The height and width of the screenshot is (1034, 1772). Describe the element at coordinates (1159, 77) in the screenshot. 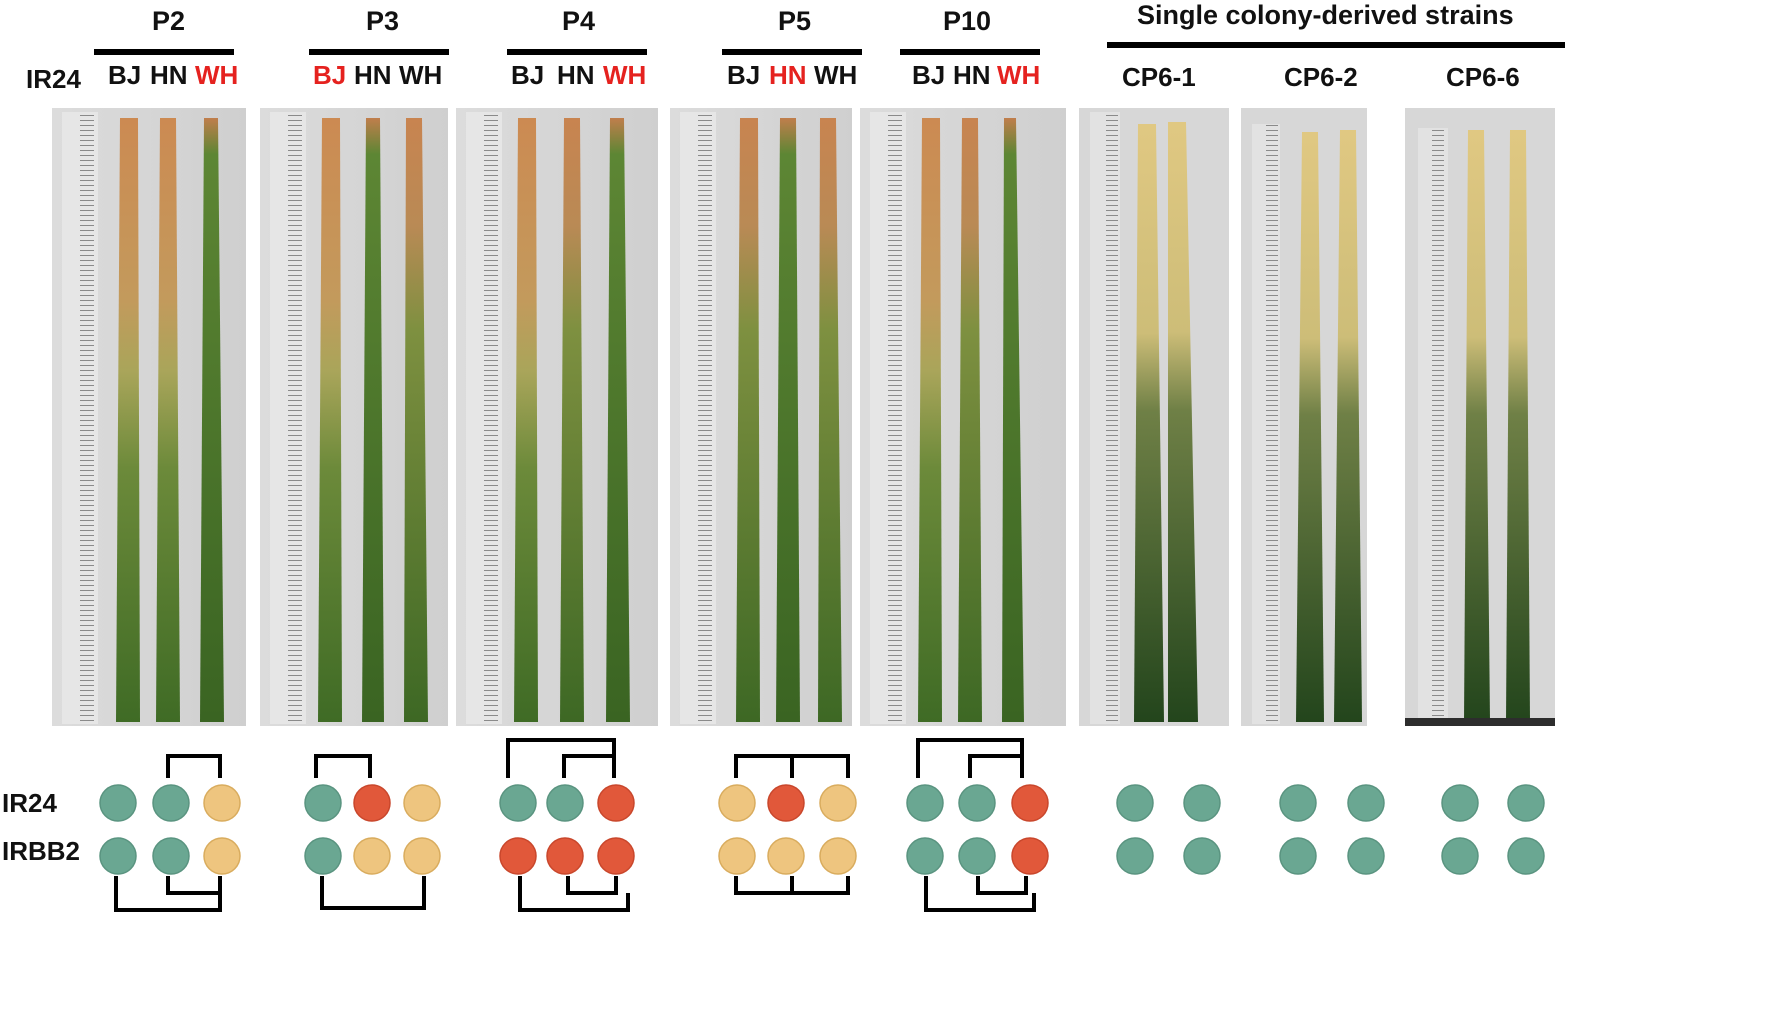

I see `colony-label-cp6-1: CP6-1` at that location.